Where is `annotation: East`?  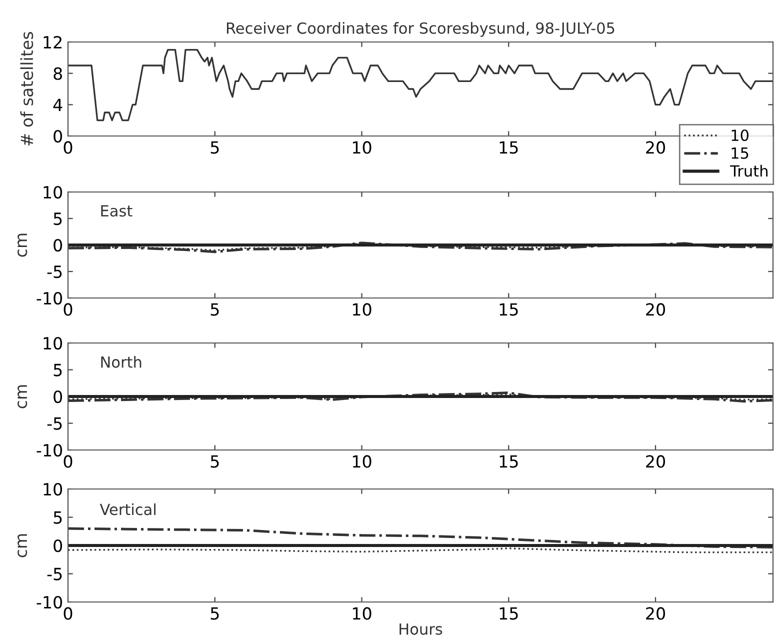
annotation: East is located at coordinates (116, 211).